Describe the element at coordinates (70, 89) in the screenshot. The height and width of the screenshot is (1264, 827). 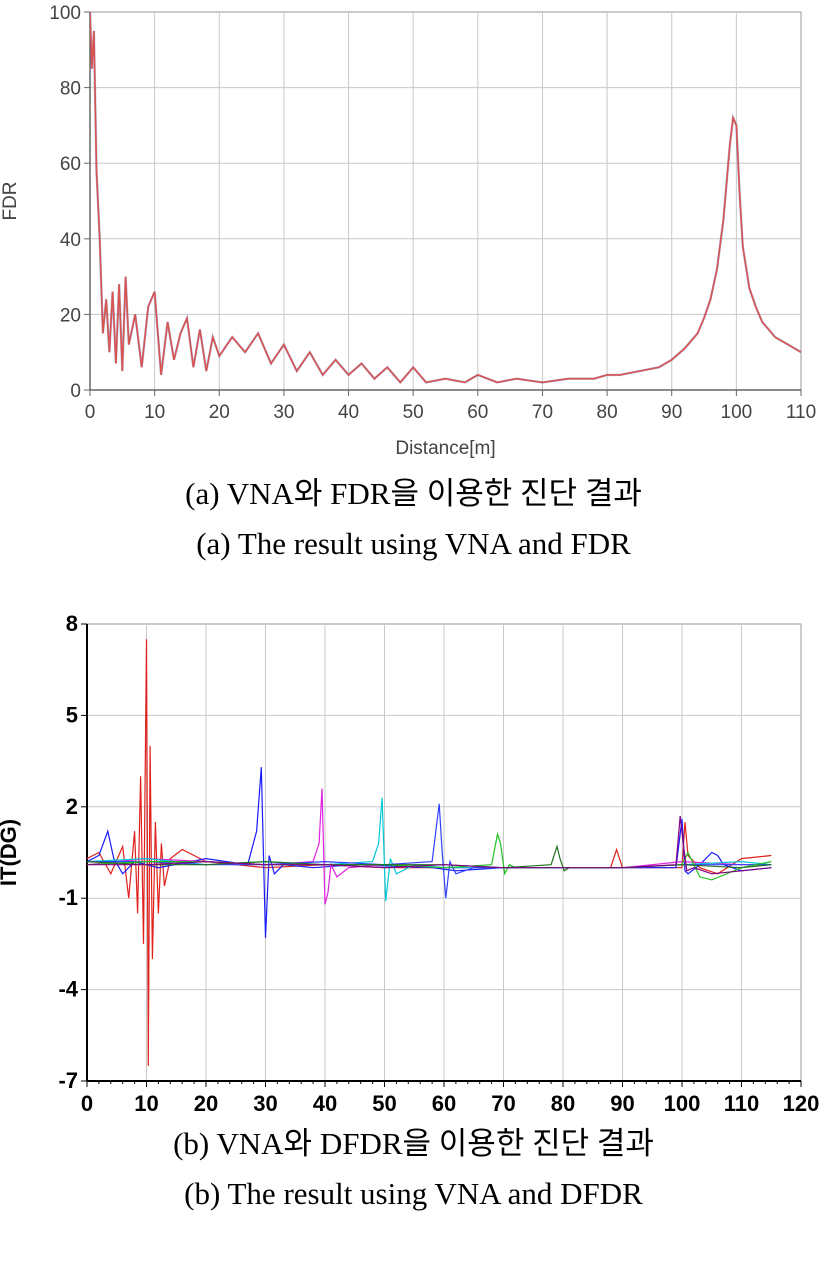
I see `y-tick-label: 80` at that location.